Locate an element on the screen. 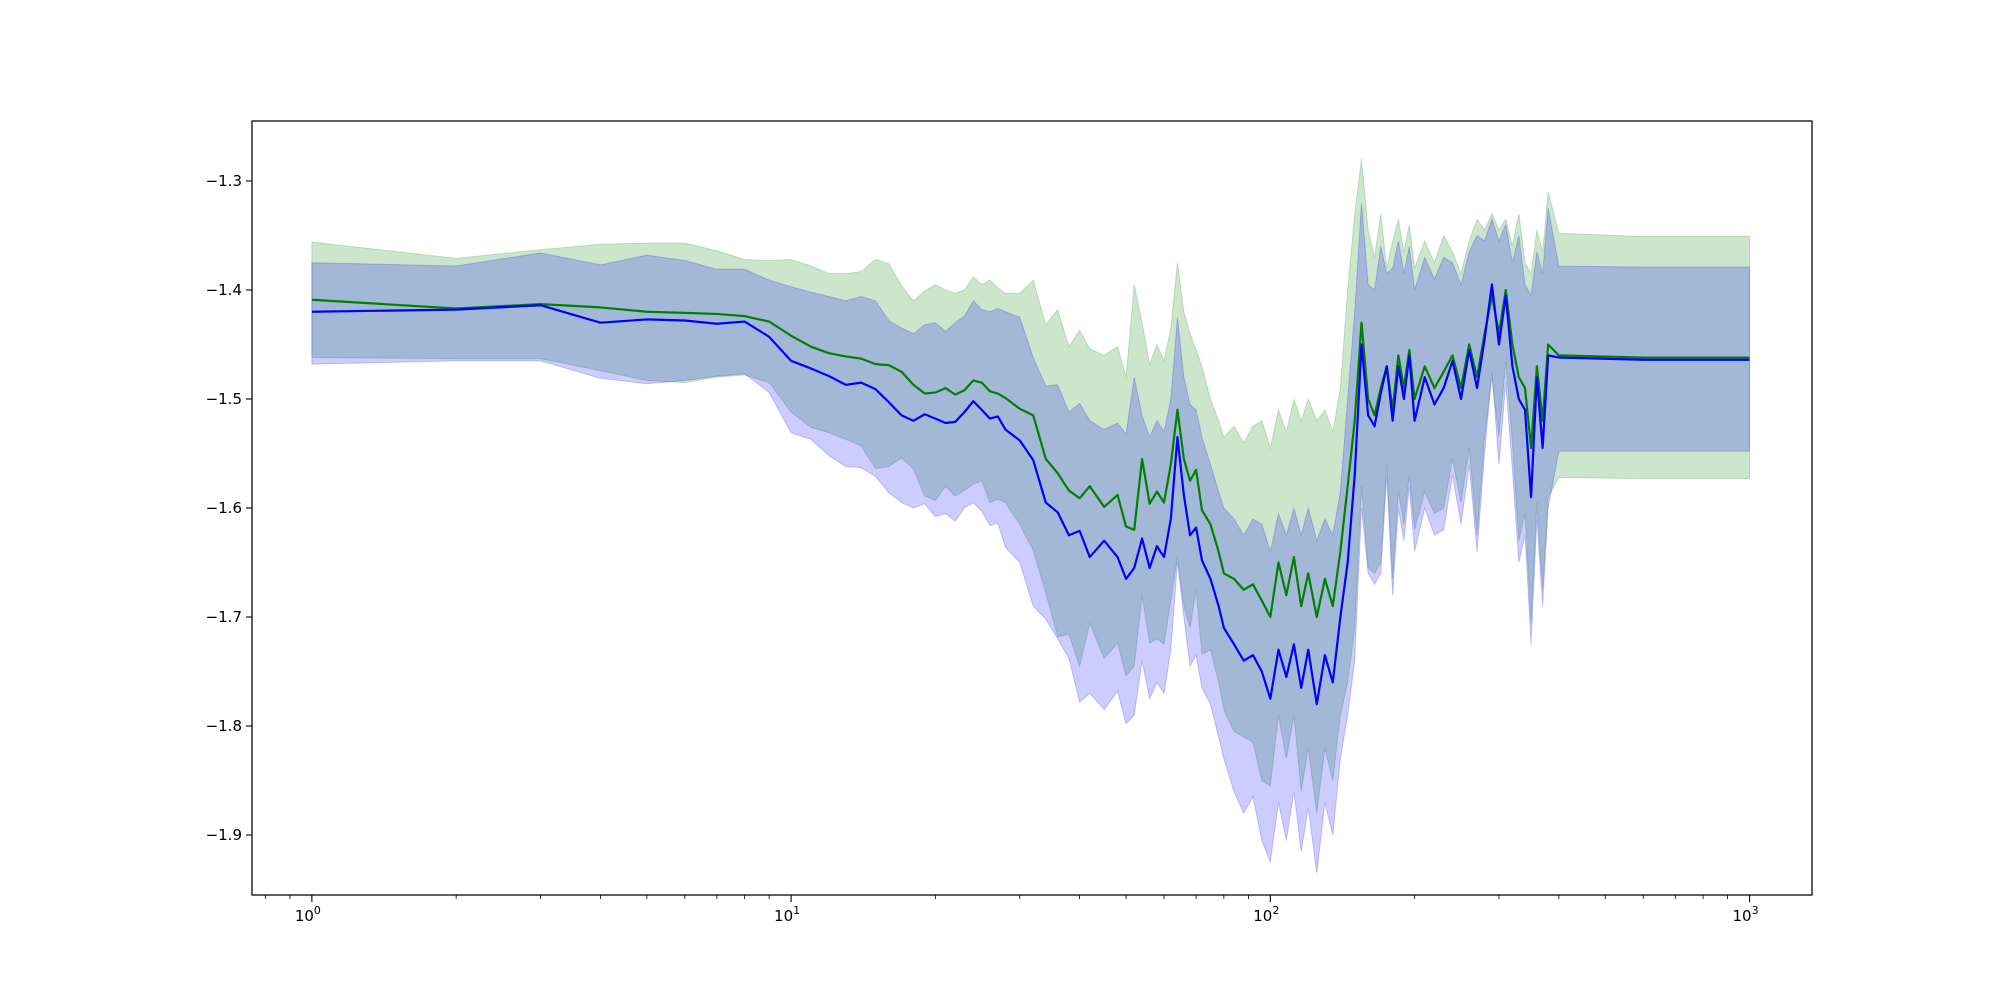 Image resolution: width=2000 pixels, height=1004 pixels. x-axis: 100 101 102 103 is located at coordinates (1012, 910).